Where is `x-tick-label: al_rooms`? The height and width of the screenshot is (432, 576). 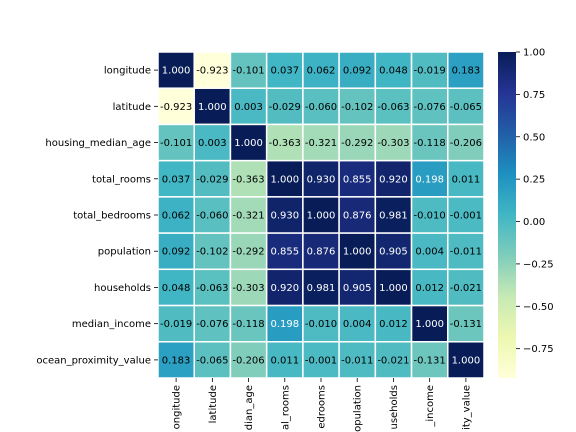 x-tick-label: al_rooms is located at coordinates (285, 407).